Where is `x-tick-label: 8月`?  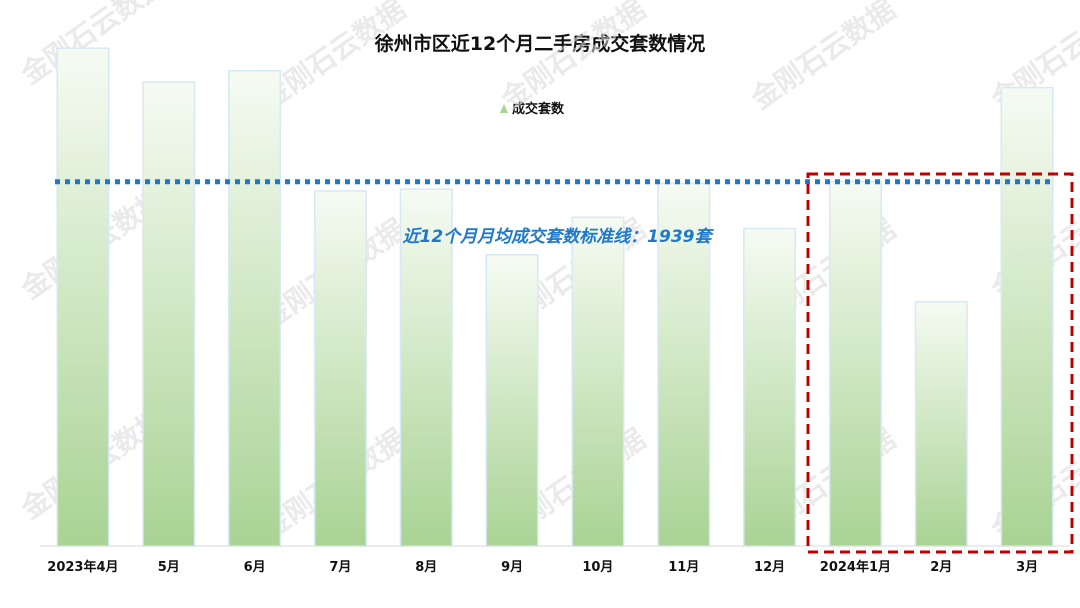 x-tick-label: 8月 is located at coordinates (426, 567).